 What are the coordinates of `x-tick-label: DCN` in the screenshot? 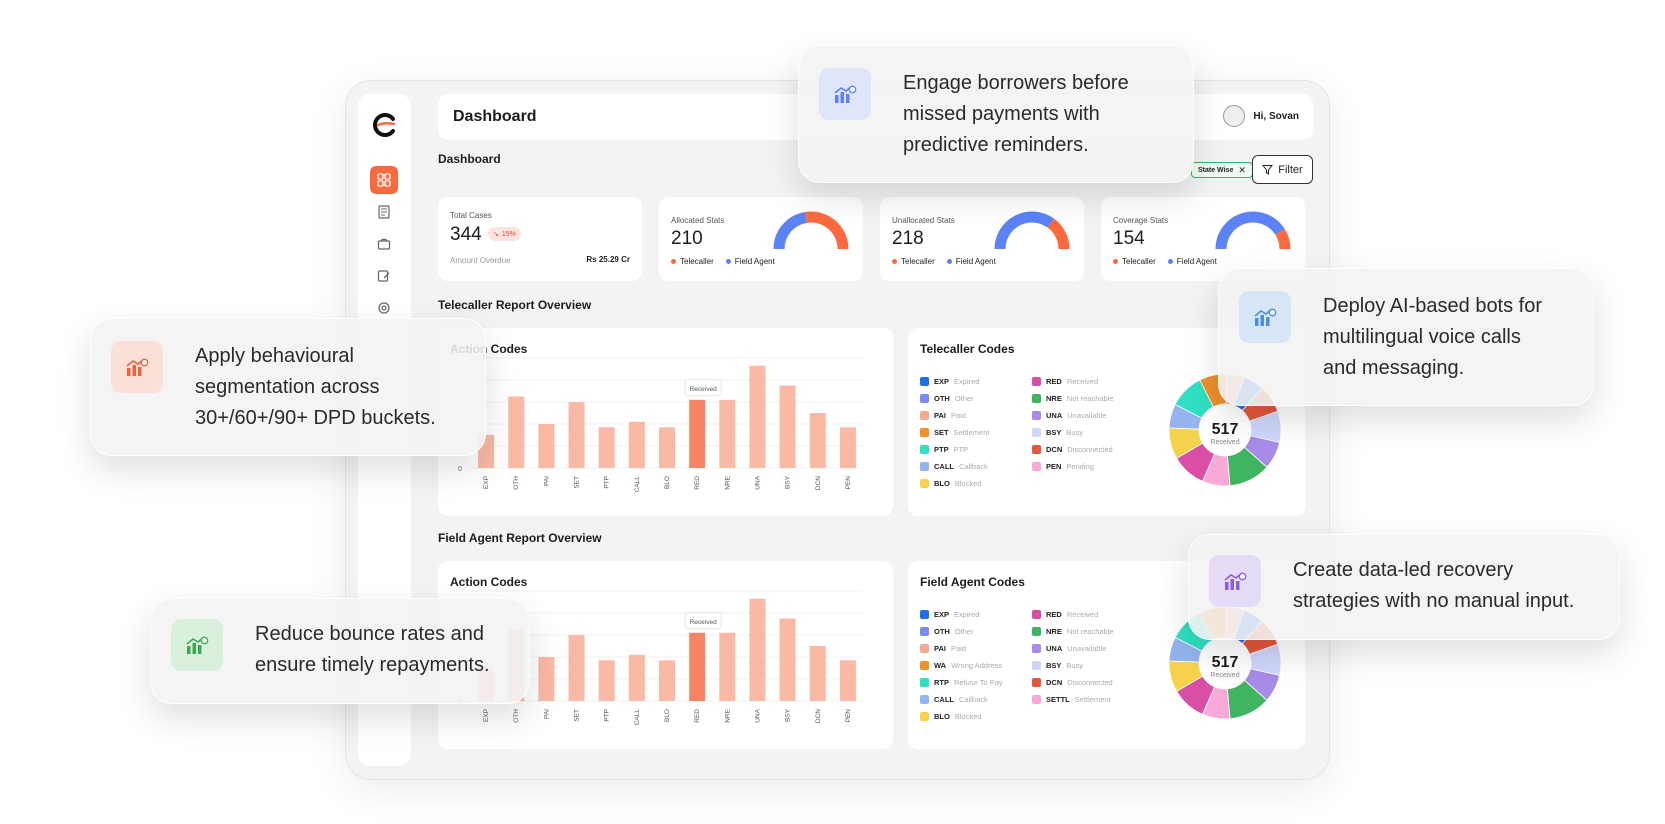 It's located at (818, 716).